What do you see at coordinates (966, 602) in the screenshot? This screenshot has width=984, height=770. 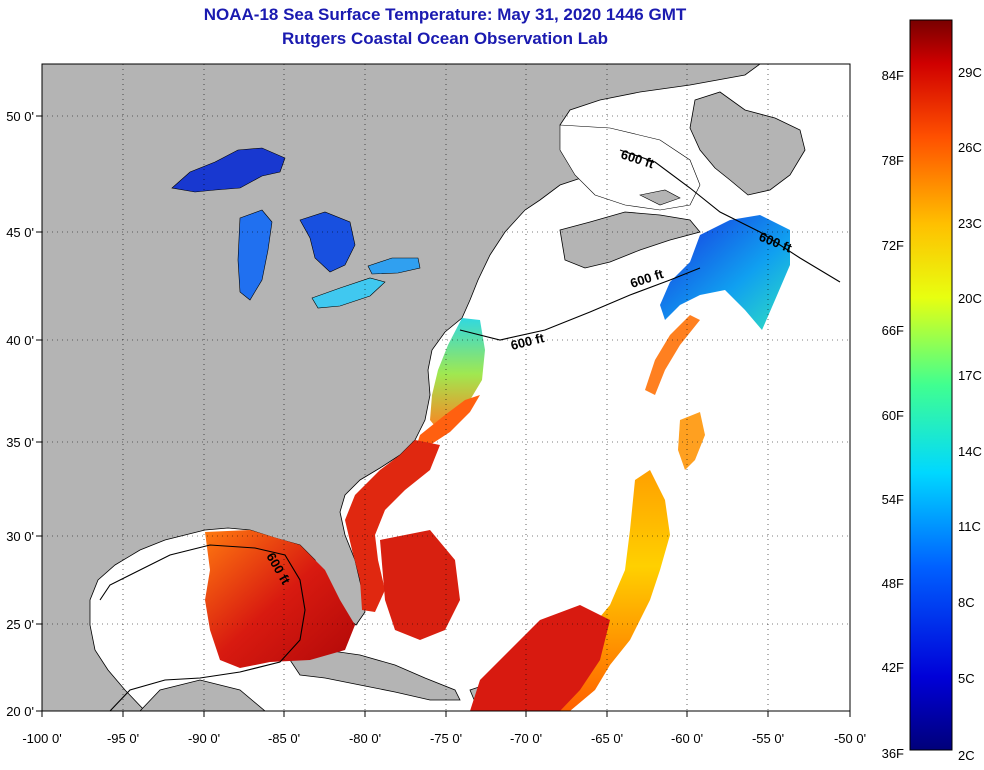 I see `colorbar-c-label: 8C` at bounding box center [966, 602].